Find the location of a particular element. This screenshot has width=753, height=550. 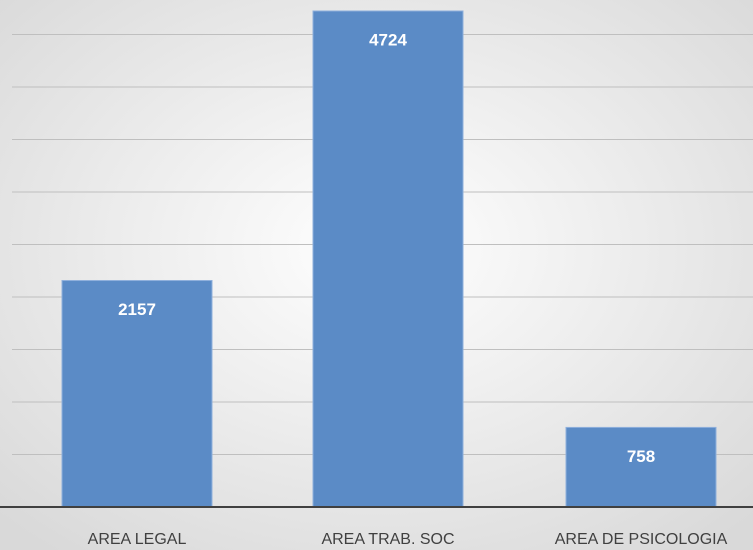

x-tick-label: AREA TRAB. SOC is located at coordinates (387, 539).